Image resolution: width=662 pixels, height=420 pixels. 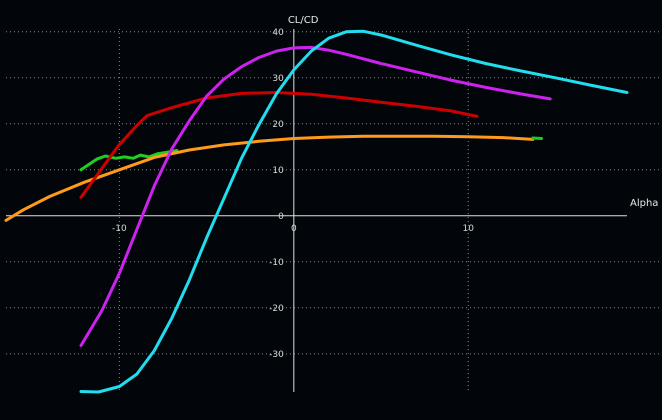 What do you see at coordinates (276, 355) in the screenshot?
I see `y-tick-label: -30` at bounding box center [276, 355].